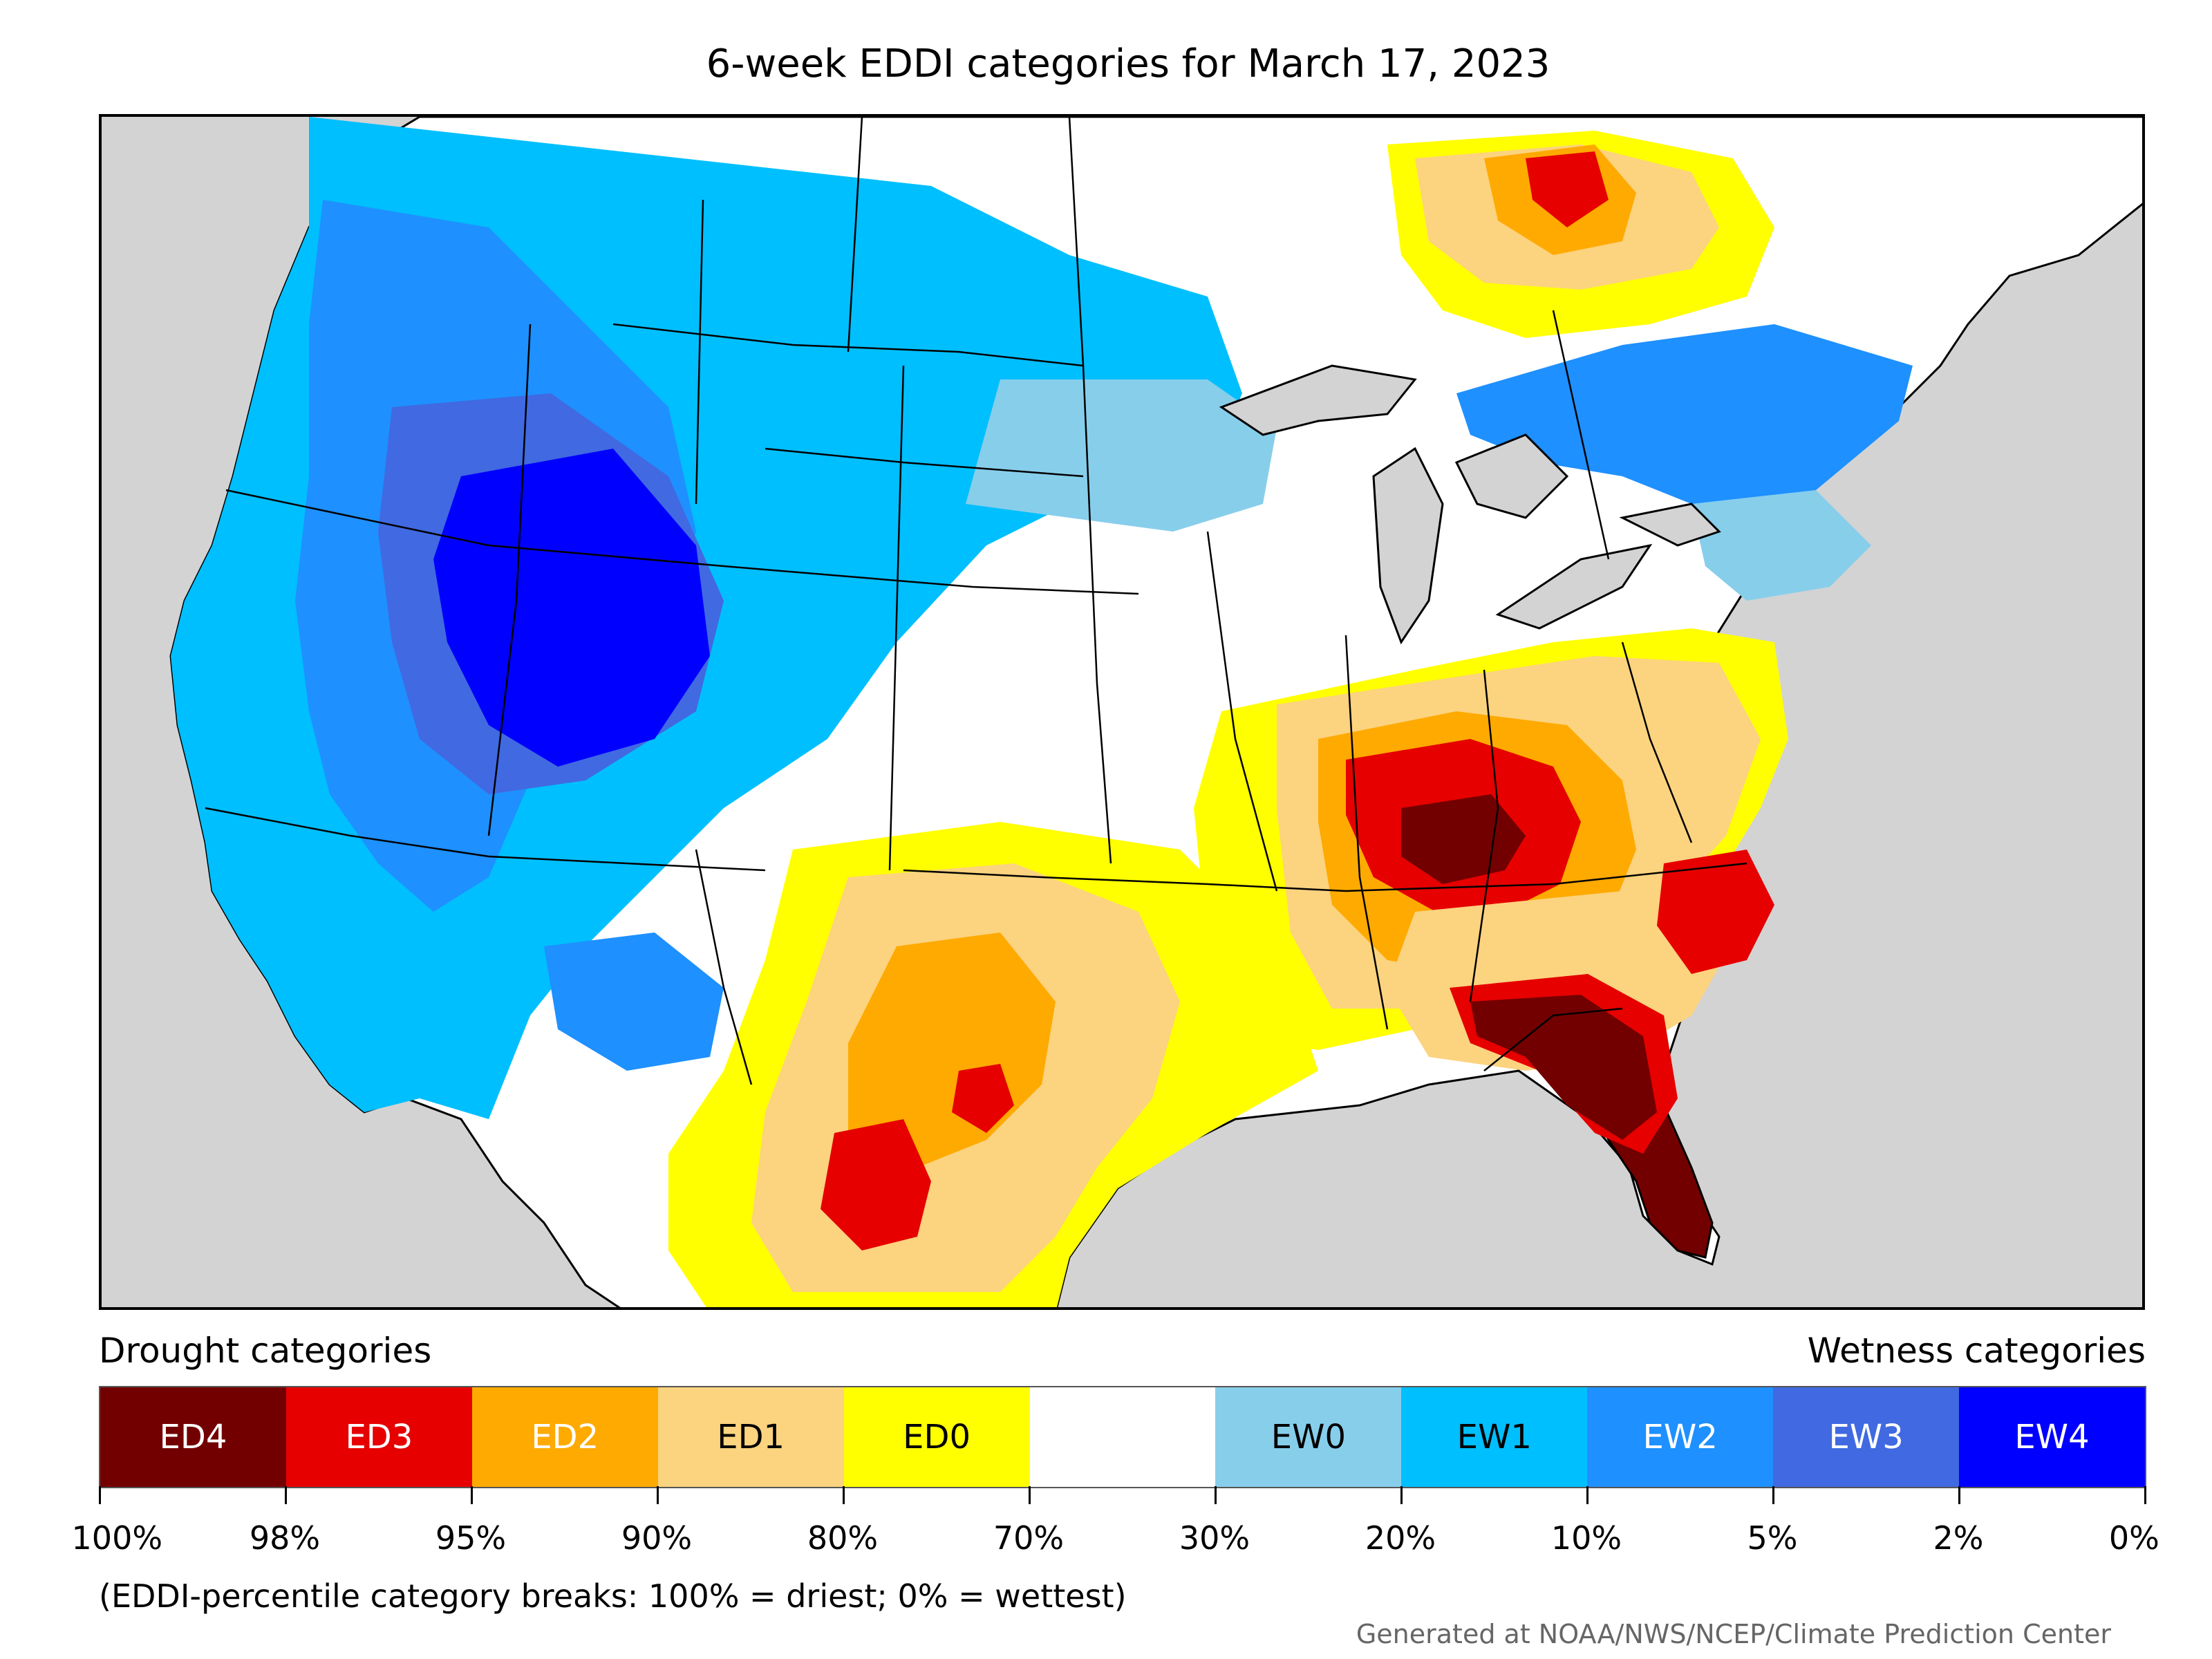  What do you see at coordinates (936, 1437) in the screenshot?
I see `legend-segment-ed0: ED0` at bounding box center [936, 1437].